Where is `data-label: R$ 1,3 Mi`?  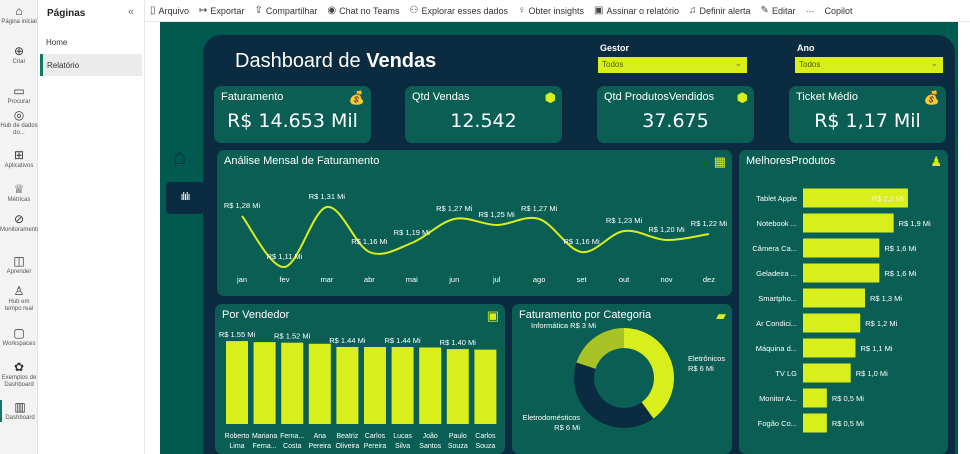
data-label: R$ 1,3 Mi is located at coordinates (886, 298).